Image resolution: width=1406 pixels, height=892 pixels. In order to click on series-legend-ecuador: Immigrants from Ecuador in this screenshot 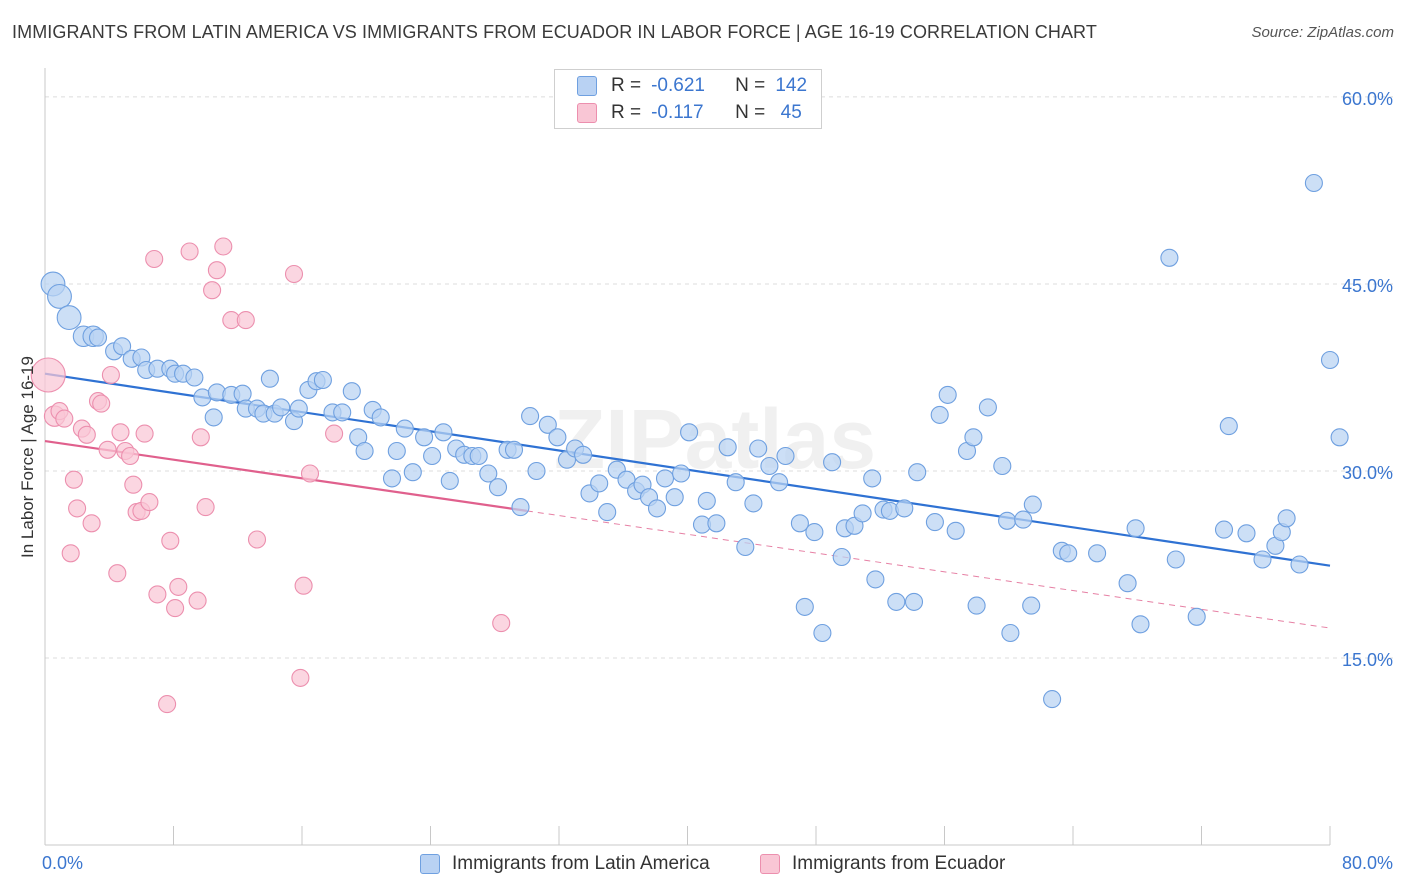, I will do `click(882, 864)`.